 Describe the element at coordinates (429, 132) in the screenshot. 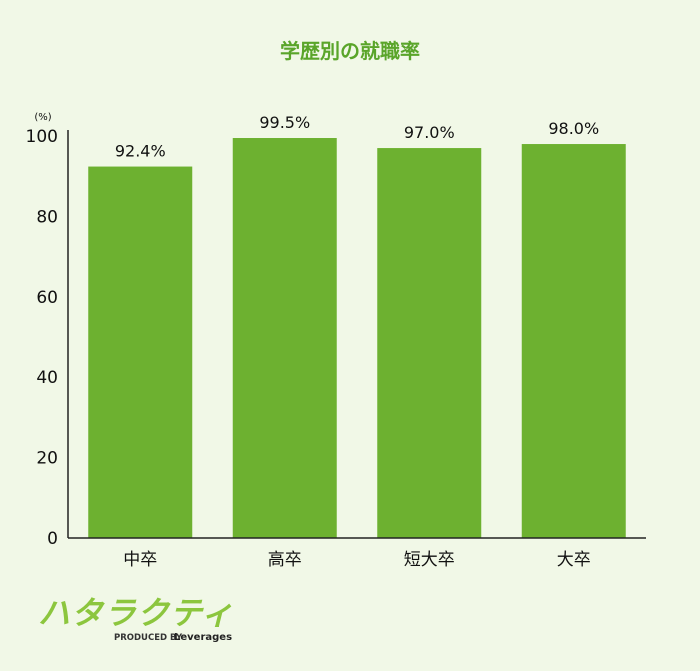

I see `bar-data-label: 97.0%` at that location.